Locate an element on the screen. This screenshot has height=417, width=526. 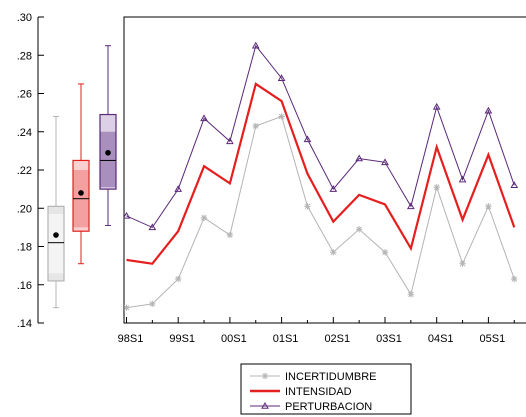
y-tick-label: .24 is located at coordinates (24, 133).